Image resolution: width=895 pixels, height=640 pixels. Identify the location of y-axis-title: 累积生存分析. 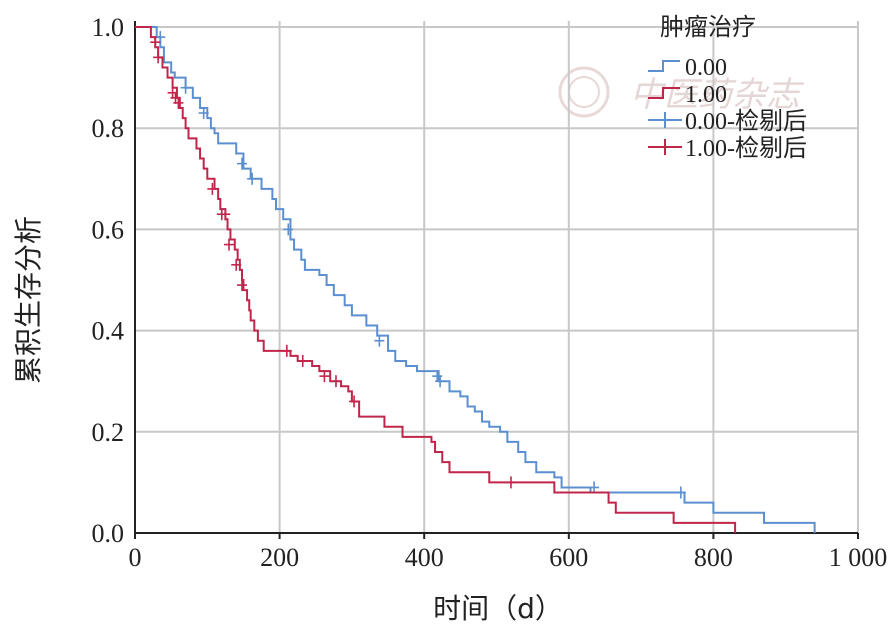
(28, 300).